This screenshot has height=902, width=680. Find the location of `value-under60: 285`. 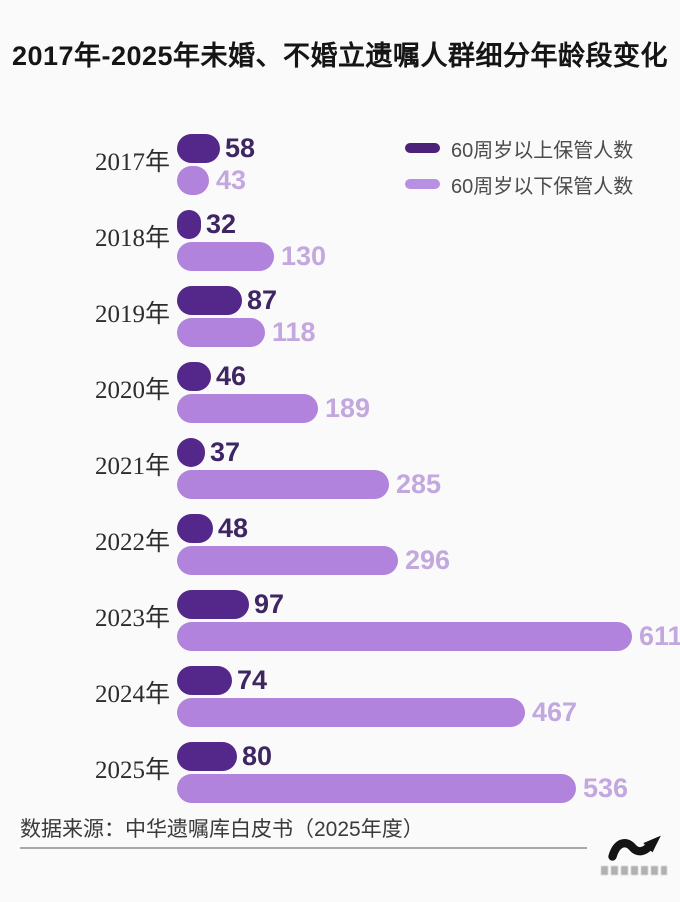

value-under60: 285 is located at coordinates (419, 484).